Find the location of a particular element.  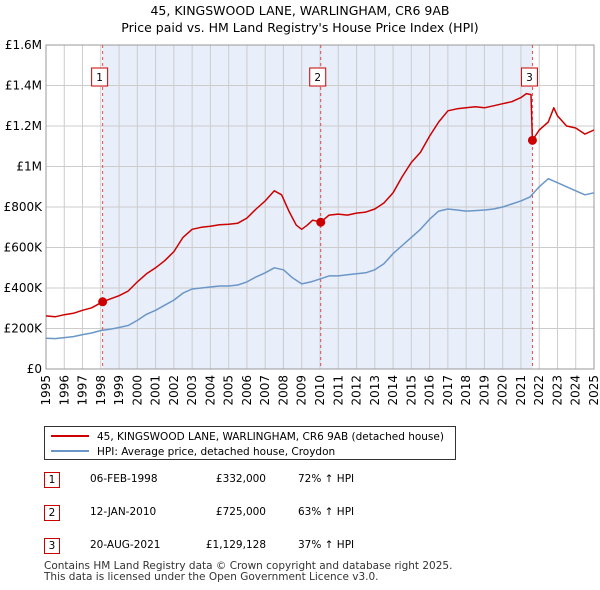

x-tick-label: 2005 is located at coordinates (229, 390).